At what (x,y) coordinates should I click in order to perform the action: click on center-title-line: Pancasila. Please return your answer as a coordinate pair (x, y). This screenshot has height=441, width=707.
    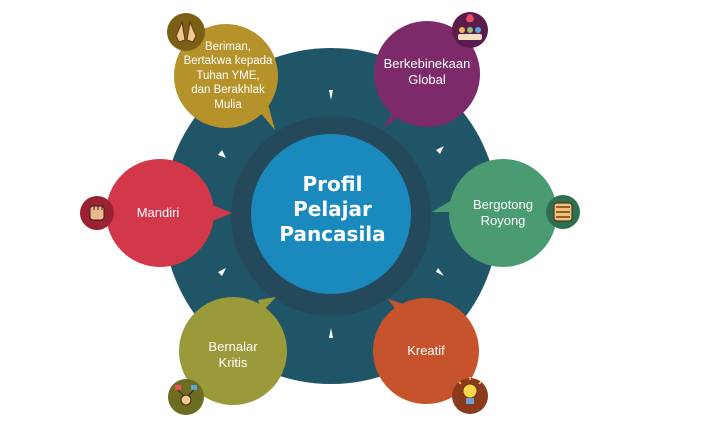
    Looking at the image, I should click on (332, 234).